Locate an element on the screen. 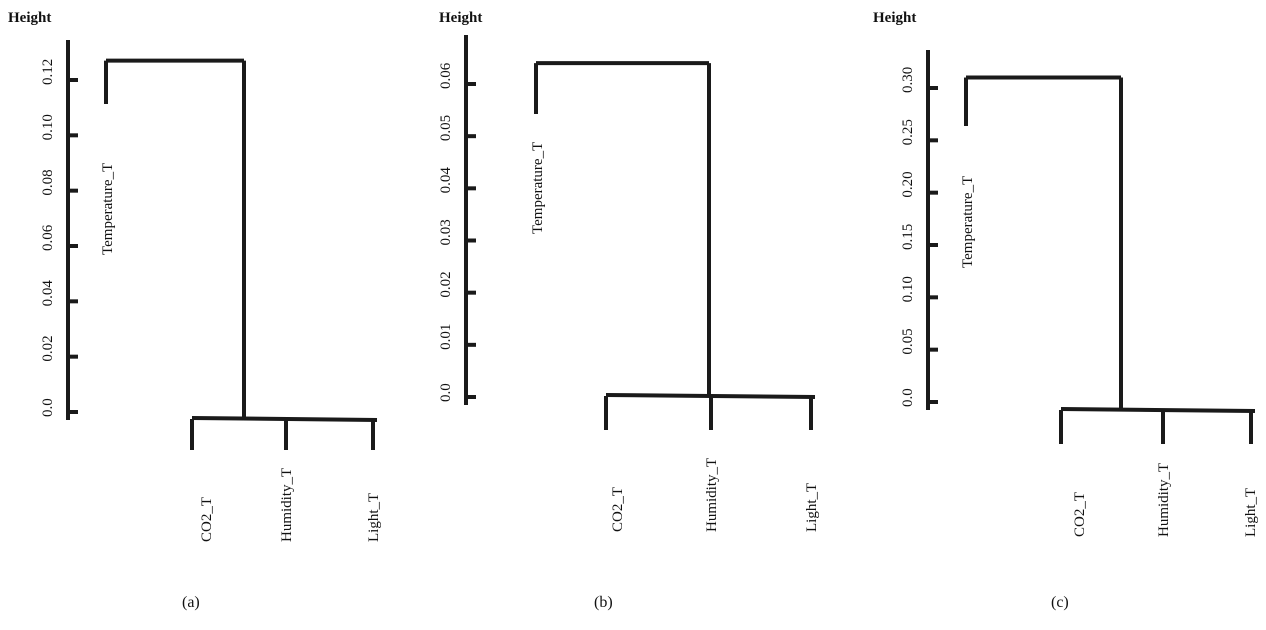  y-tick-label: 0.08 is located at coordinates (48, 182).